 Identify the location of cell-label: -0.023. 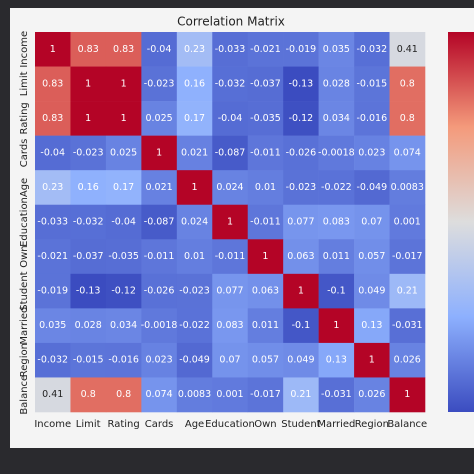
(159, 83).